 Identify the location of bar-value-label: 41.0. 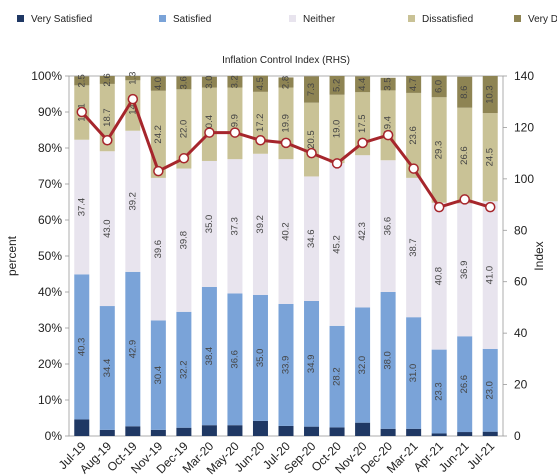
(490, 275).